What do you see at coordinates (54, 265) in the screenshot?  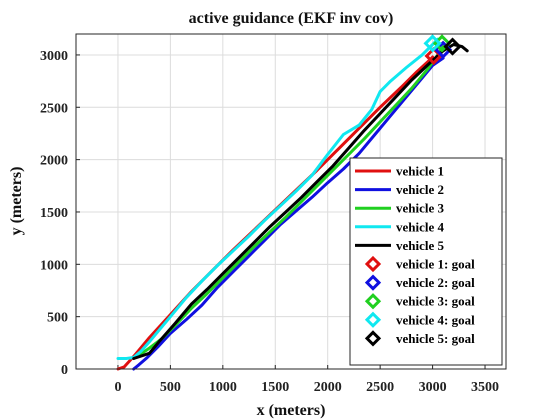 I see `y-tick-label: 1000` at bounding box center [54, 265].